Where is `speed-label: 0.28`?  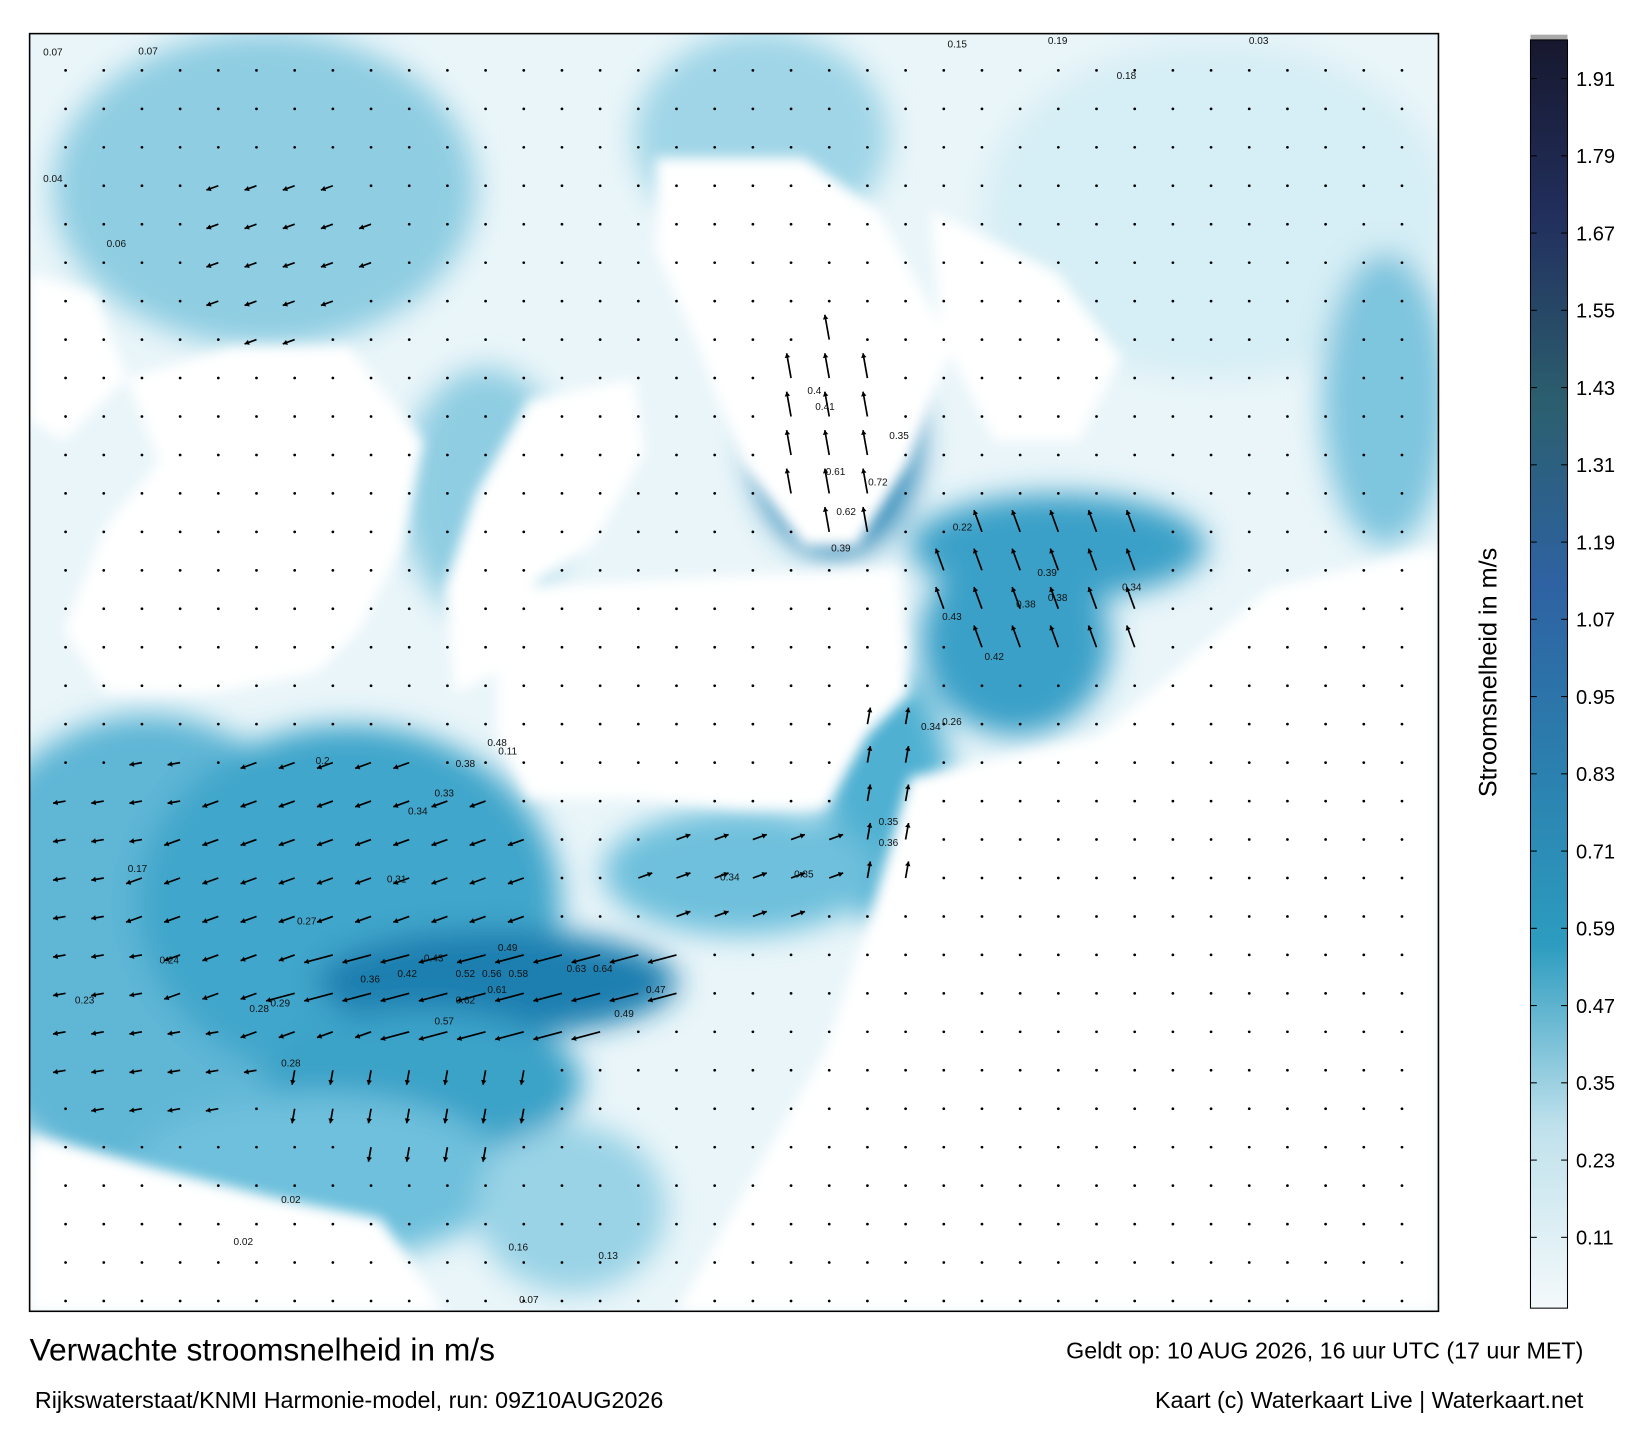
speed-label: 0.28 is located at coordinates (291, 1064).